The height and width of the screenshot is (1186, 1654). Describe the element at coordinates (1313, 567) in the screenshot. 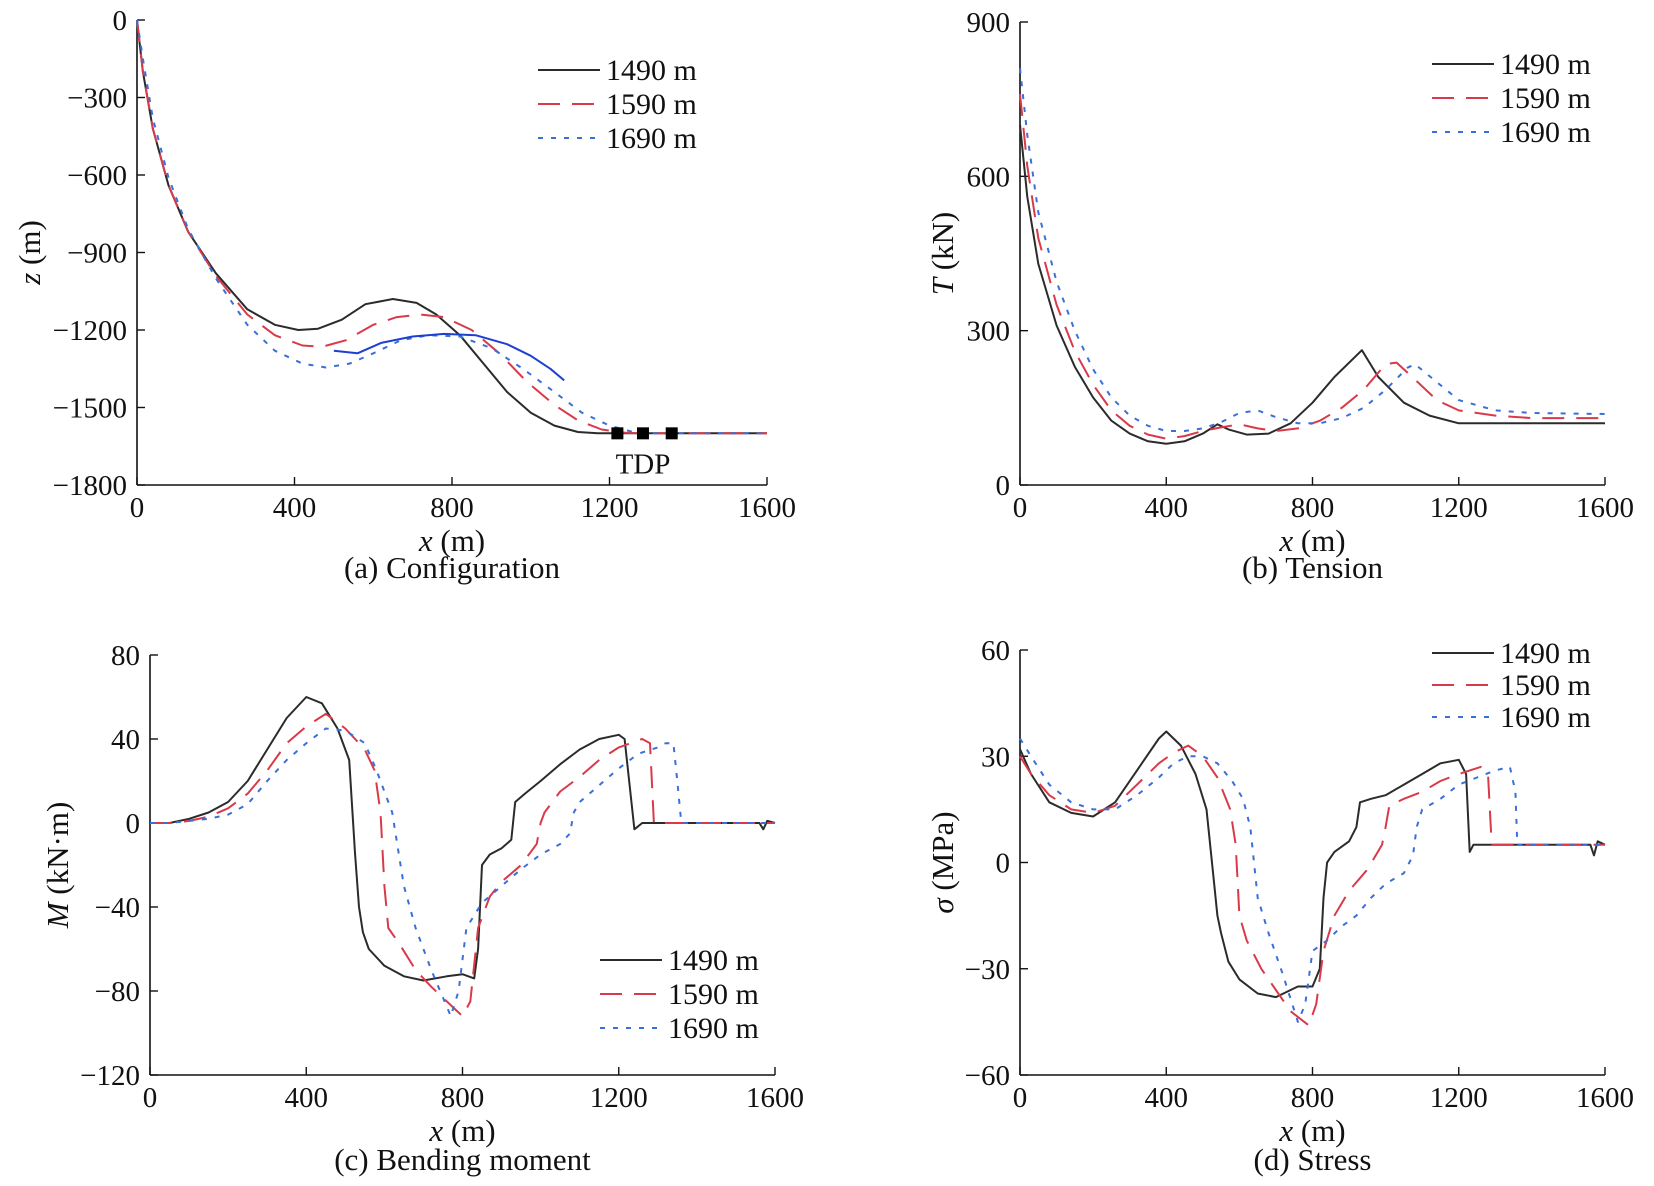

I see `panel-caption: (b) Tension` at that location.